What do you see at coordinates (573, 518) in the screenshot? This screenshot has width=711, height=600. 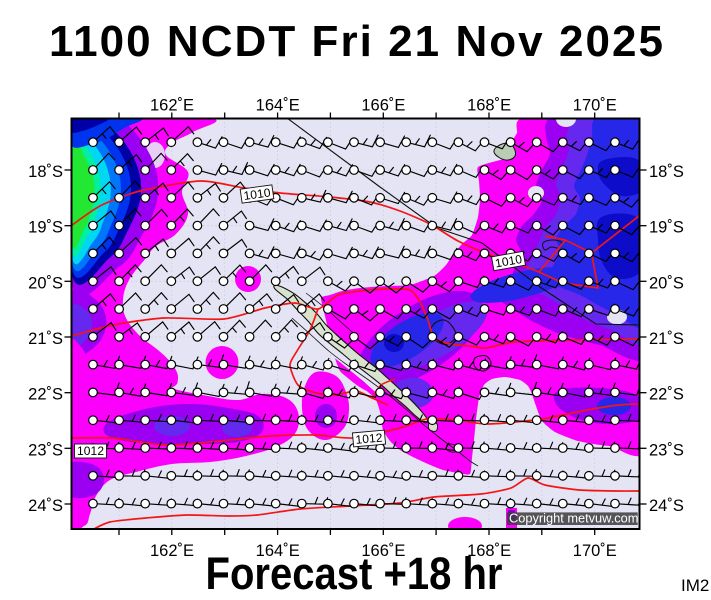 I see `svg-text: Copyright metvuw.com` at bounding box center [573, 518].